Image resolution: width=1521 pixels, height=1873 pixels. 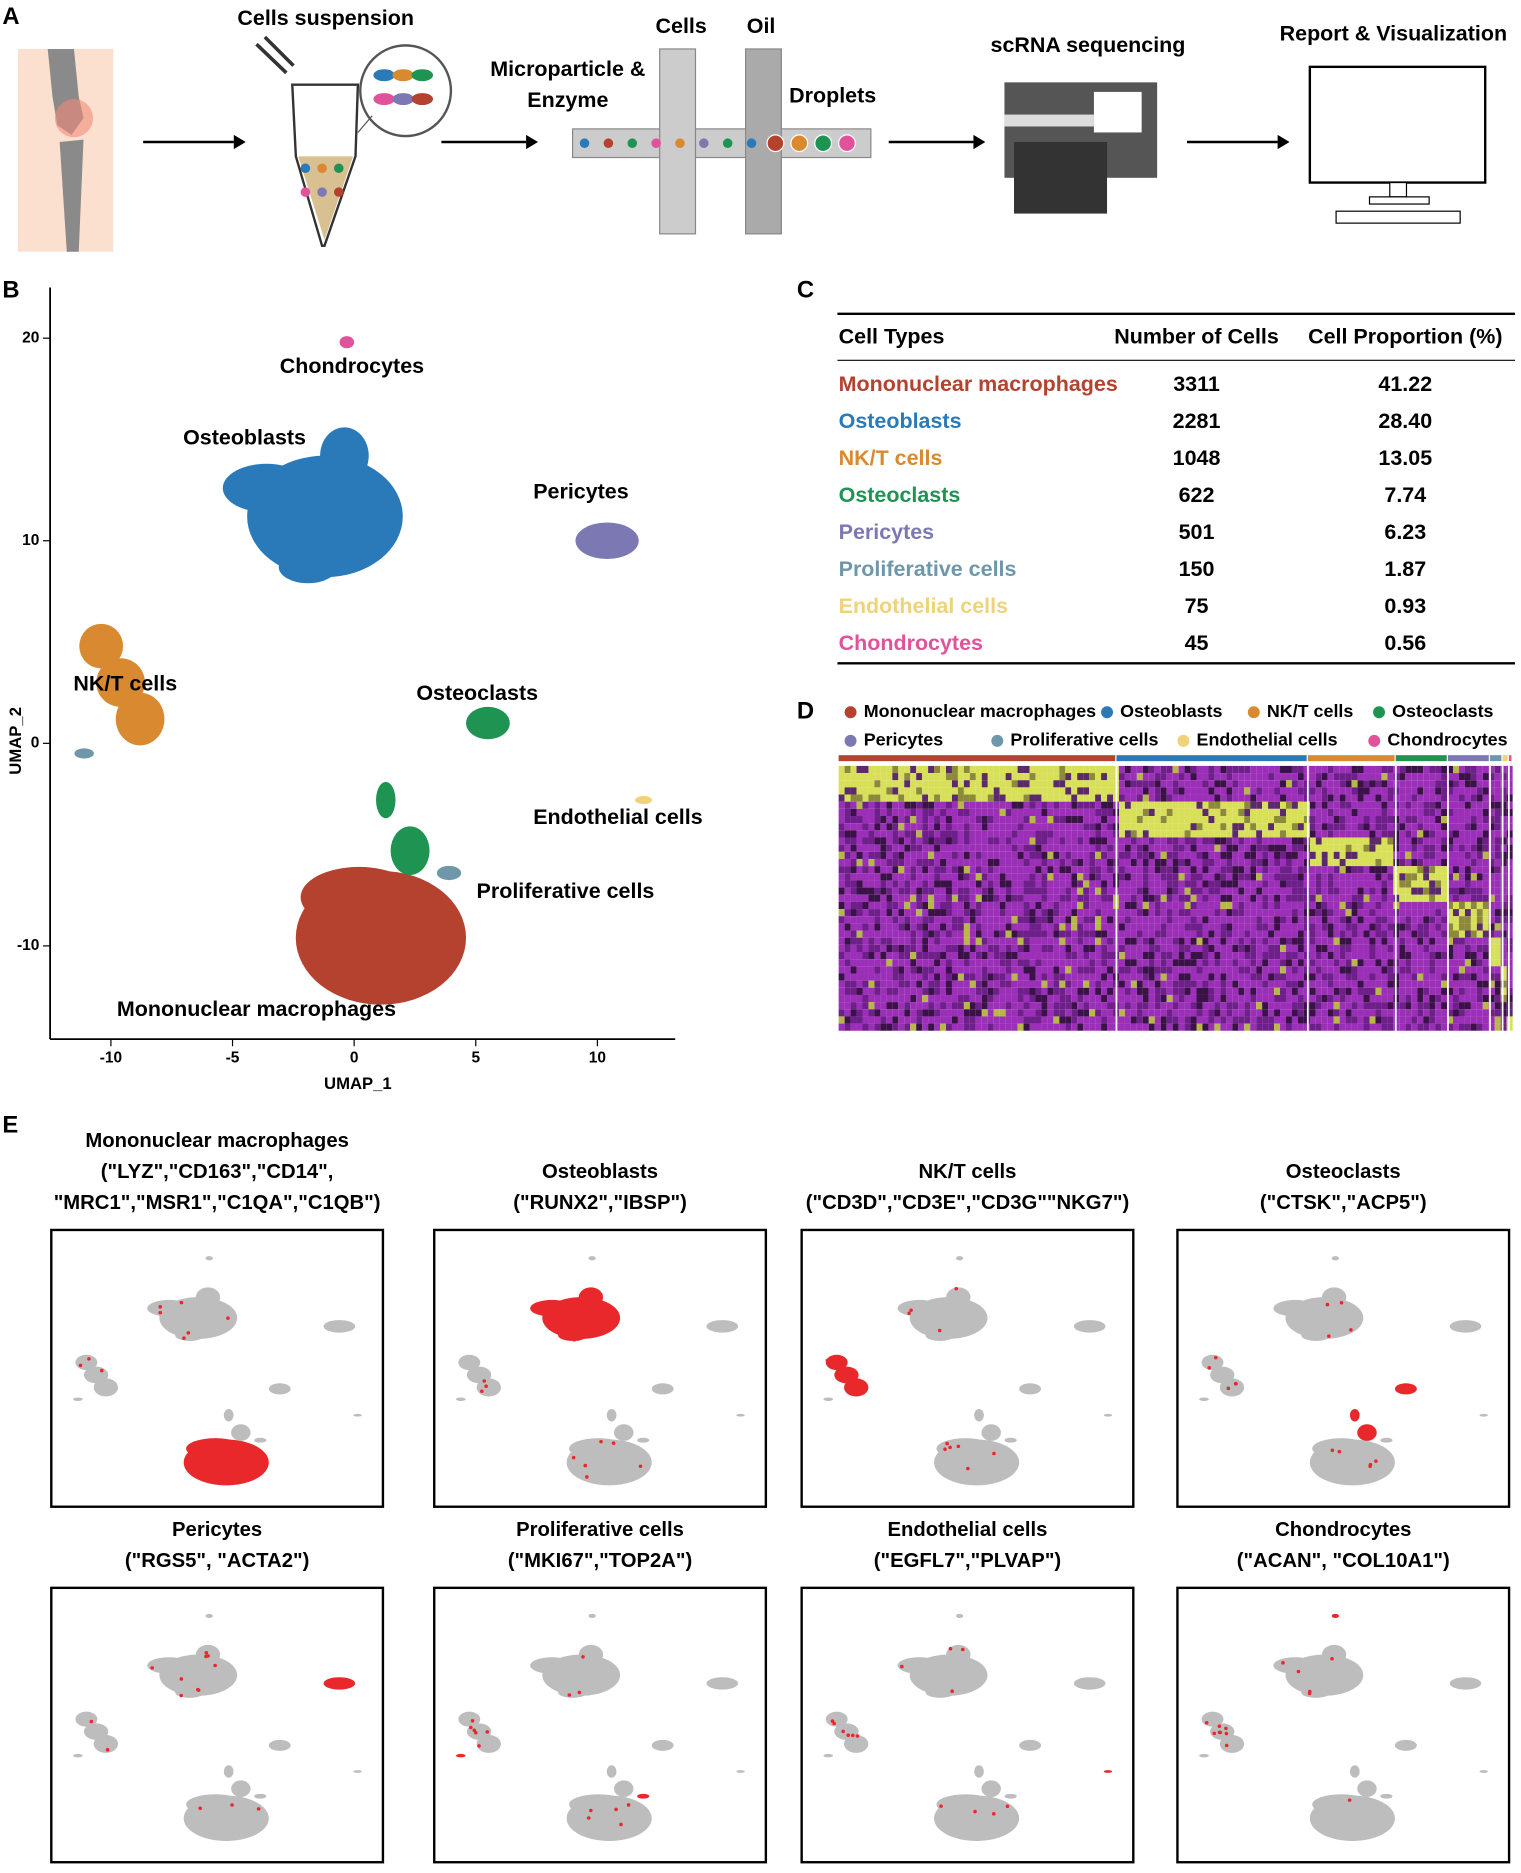 What do you see at coordinates (911, 643) in the screenshot?
I see `cell-type: Chondrocytes` at bounding box center [911, 643].